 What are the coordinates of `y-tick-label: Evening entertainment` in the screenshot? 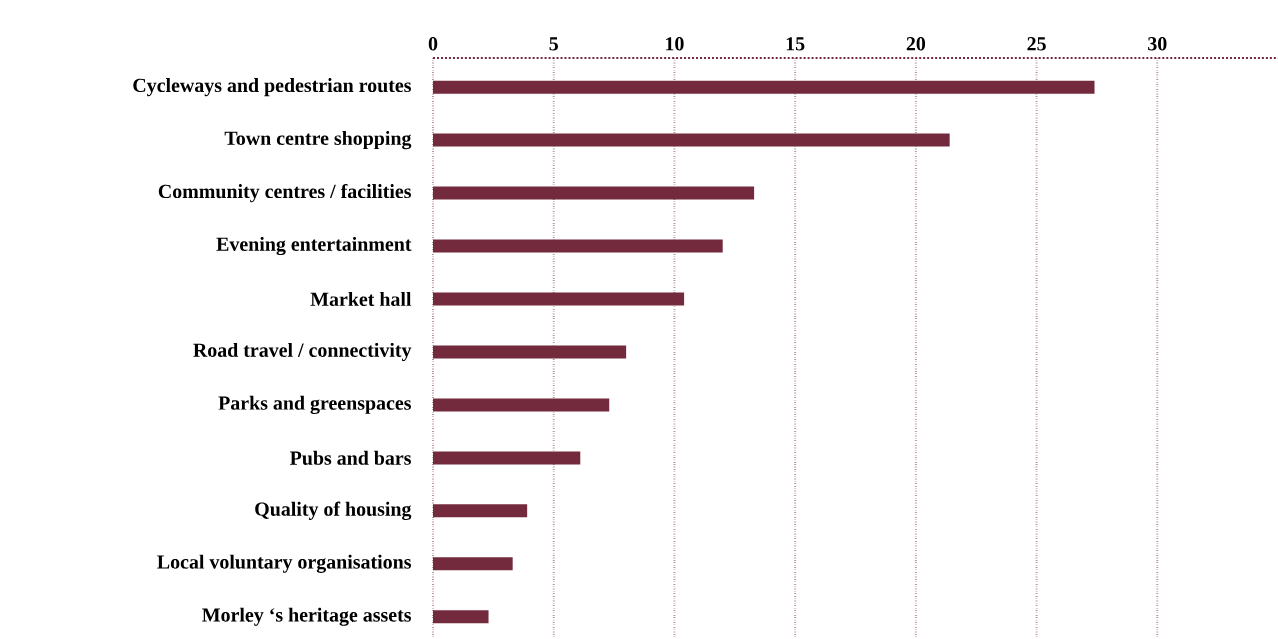 It's located at (314, 246).